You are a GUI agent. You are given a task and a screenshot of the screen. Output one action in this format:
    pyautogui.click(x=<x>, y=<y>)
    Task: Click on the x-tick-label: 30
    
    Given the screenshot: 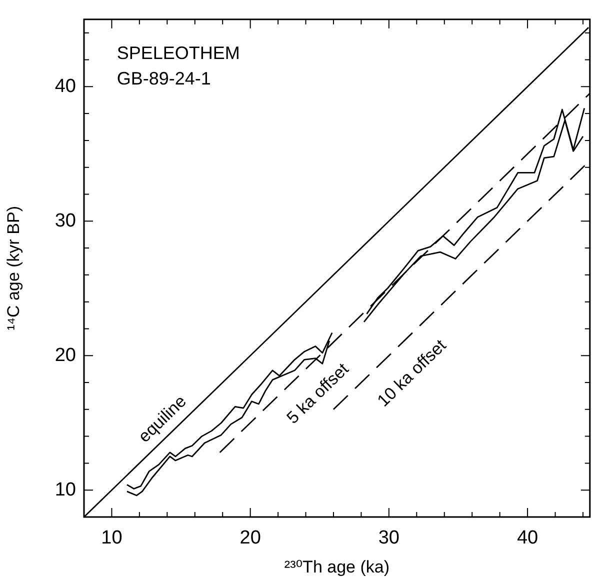 What is the action you would take?
    pyautogui.click(x=389, y=538)
    